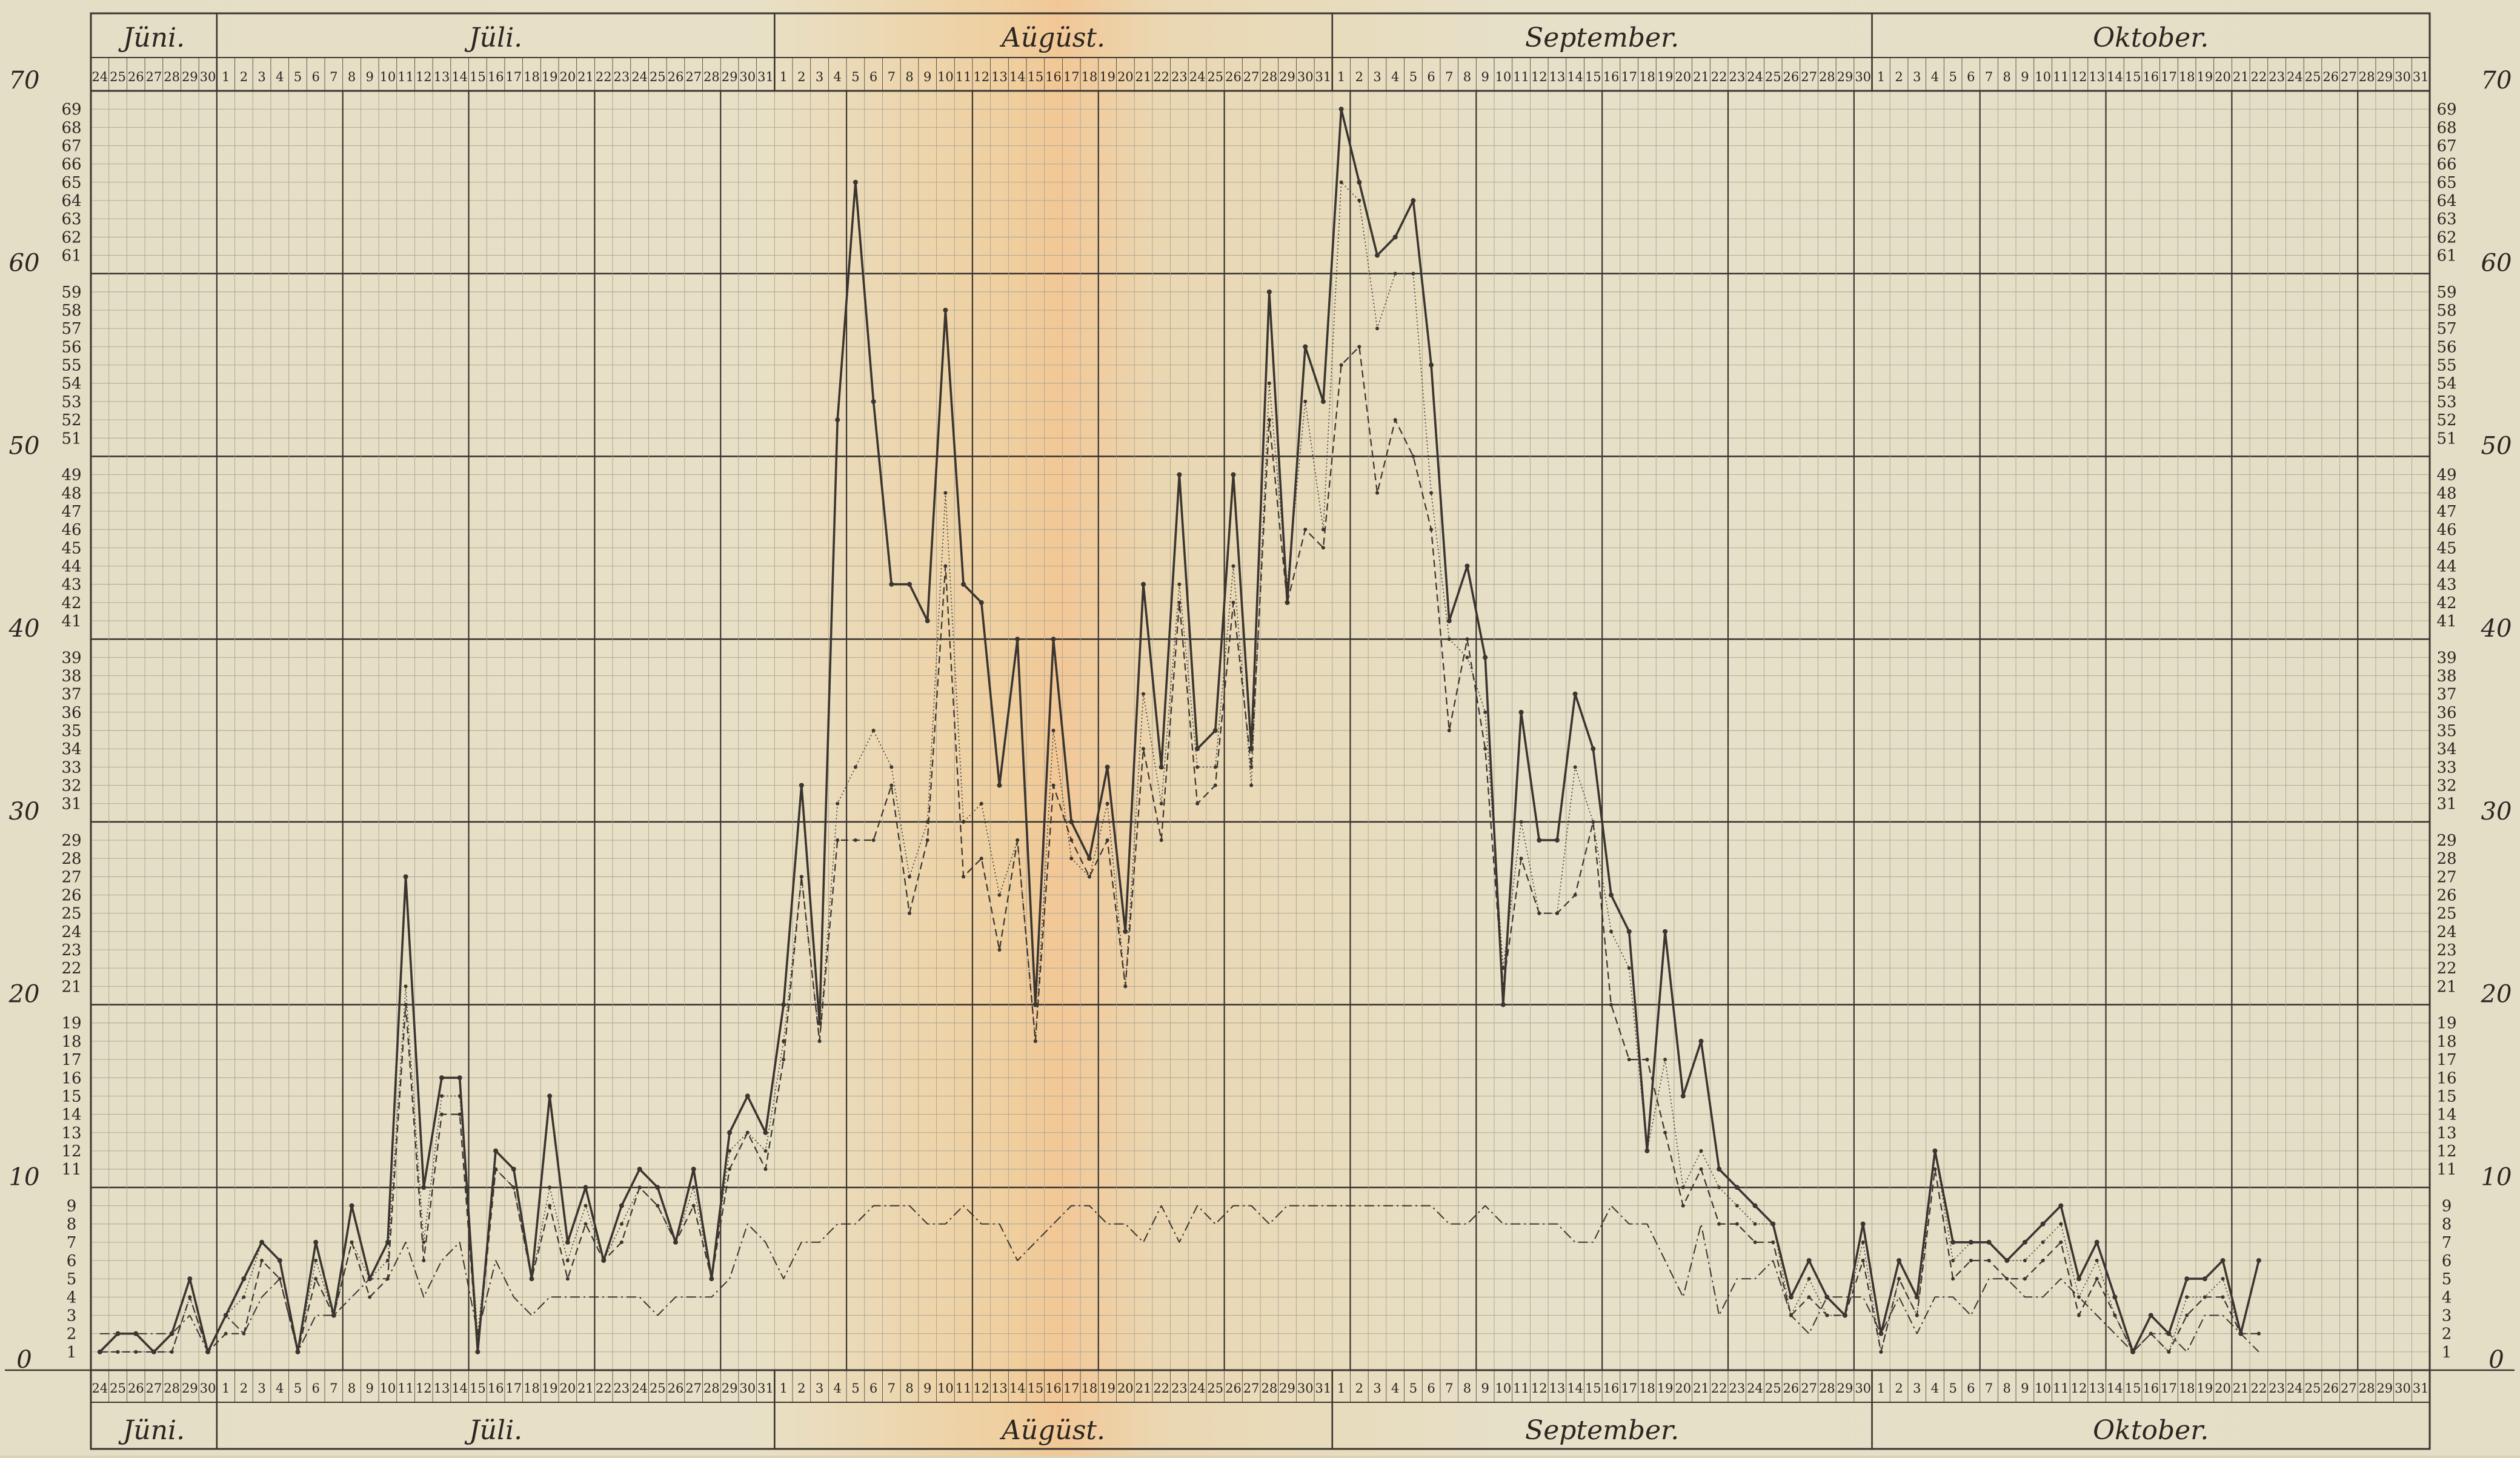 The image size is (2520, 1458). Describe the element at coordinates (1287, 77) in the screenshot. I see `day-label-top: 29` at that location.